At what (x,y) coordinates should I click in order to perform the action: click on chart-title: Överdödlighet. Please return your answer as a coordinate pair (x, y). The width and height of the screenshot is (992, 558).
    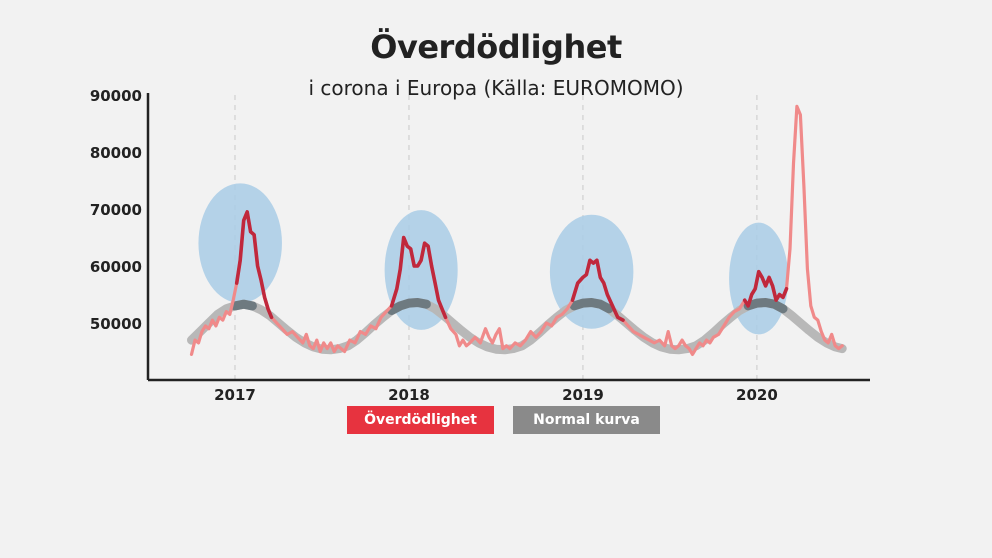
    Looking at the image, I should click on (496, 47).